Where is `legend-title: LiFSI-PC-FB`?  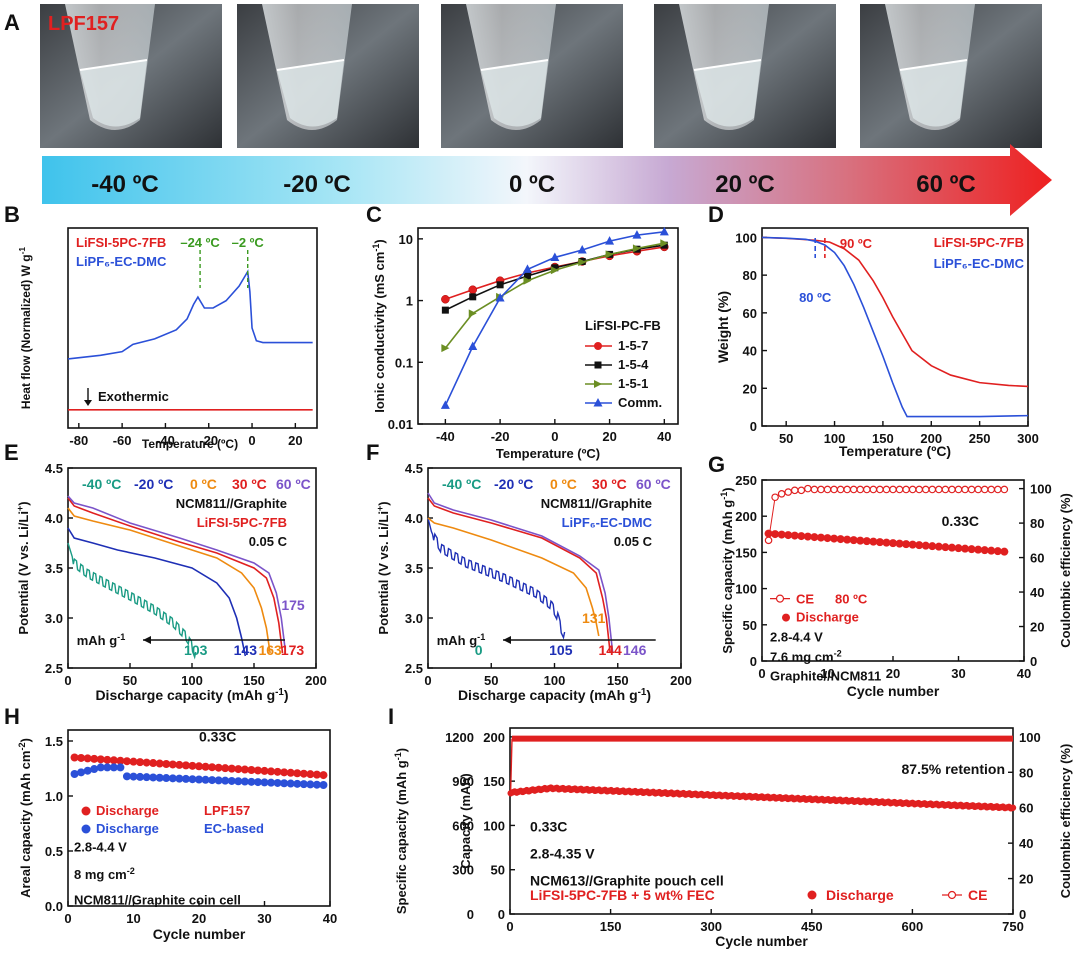 legend-title: LiFSI-PC-FB is located at coordinates (623, 325).